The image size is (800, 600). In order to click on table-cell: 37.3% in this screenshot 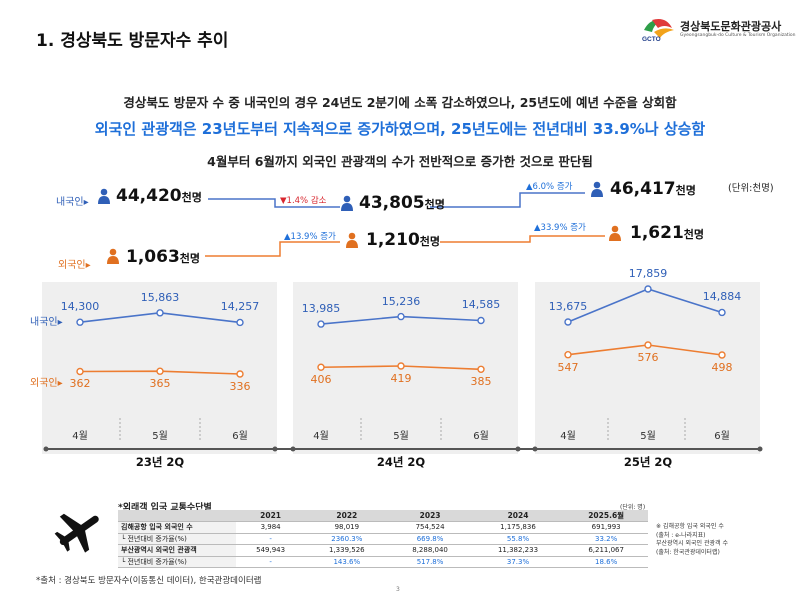, I will do `click(518, 562)`.